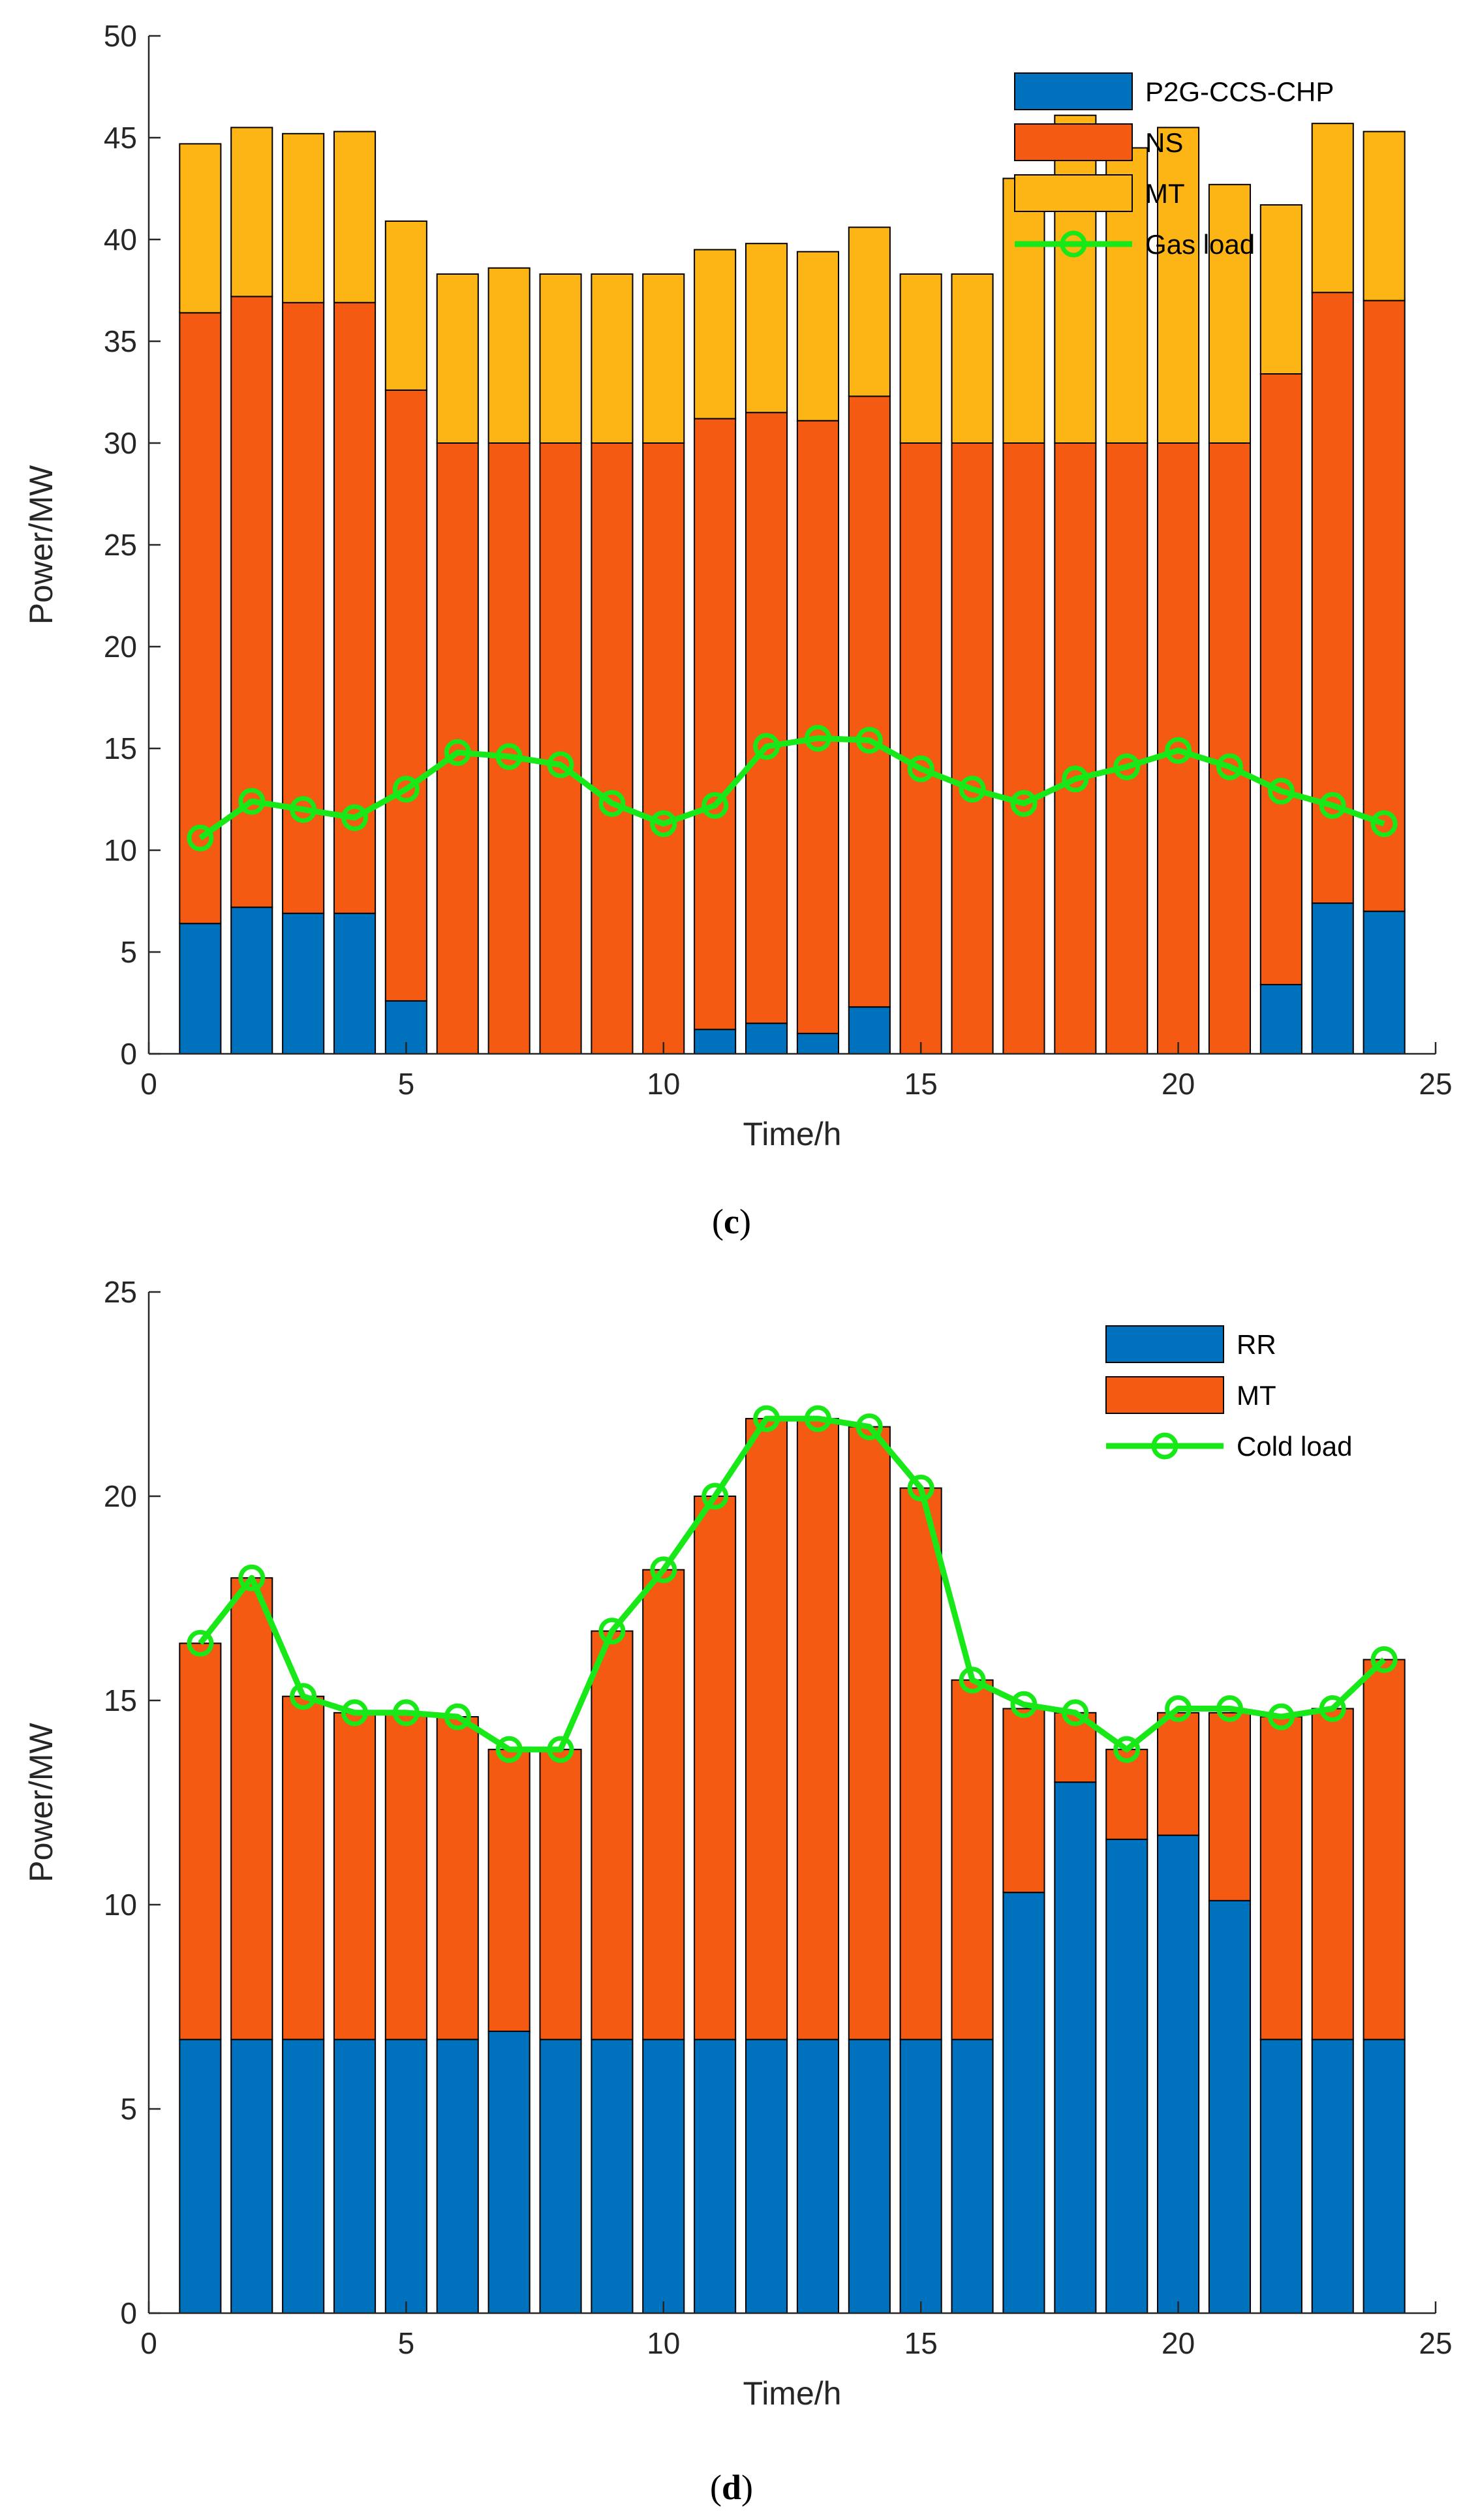  Describe the element at coordinates (1179, 1084) in the screenshot. I see `x-tick-label: 20` at that location.